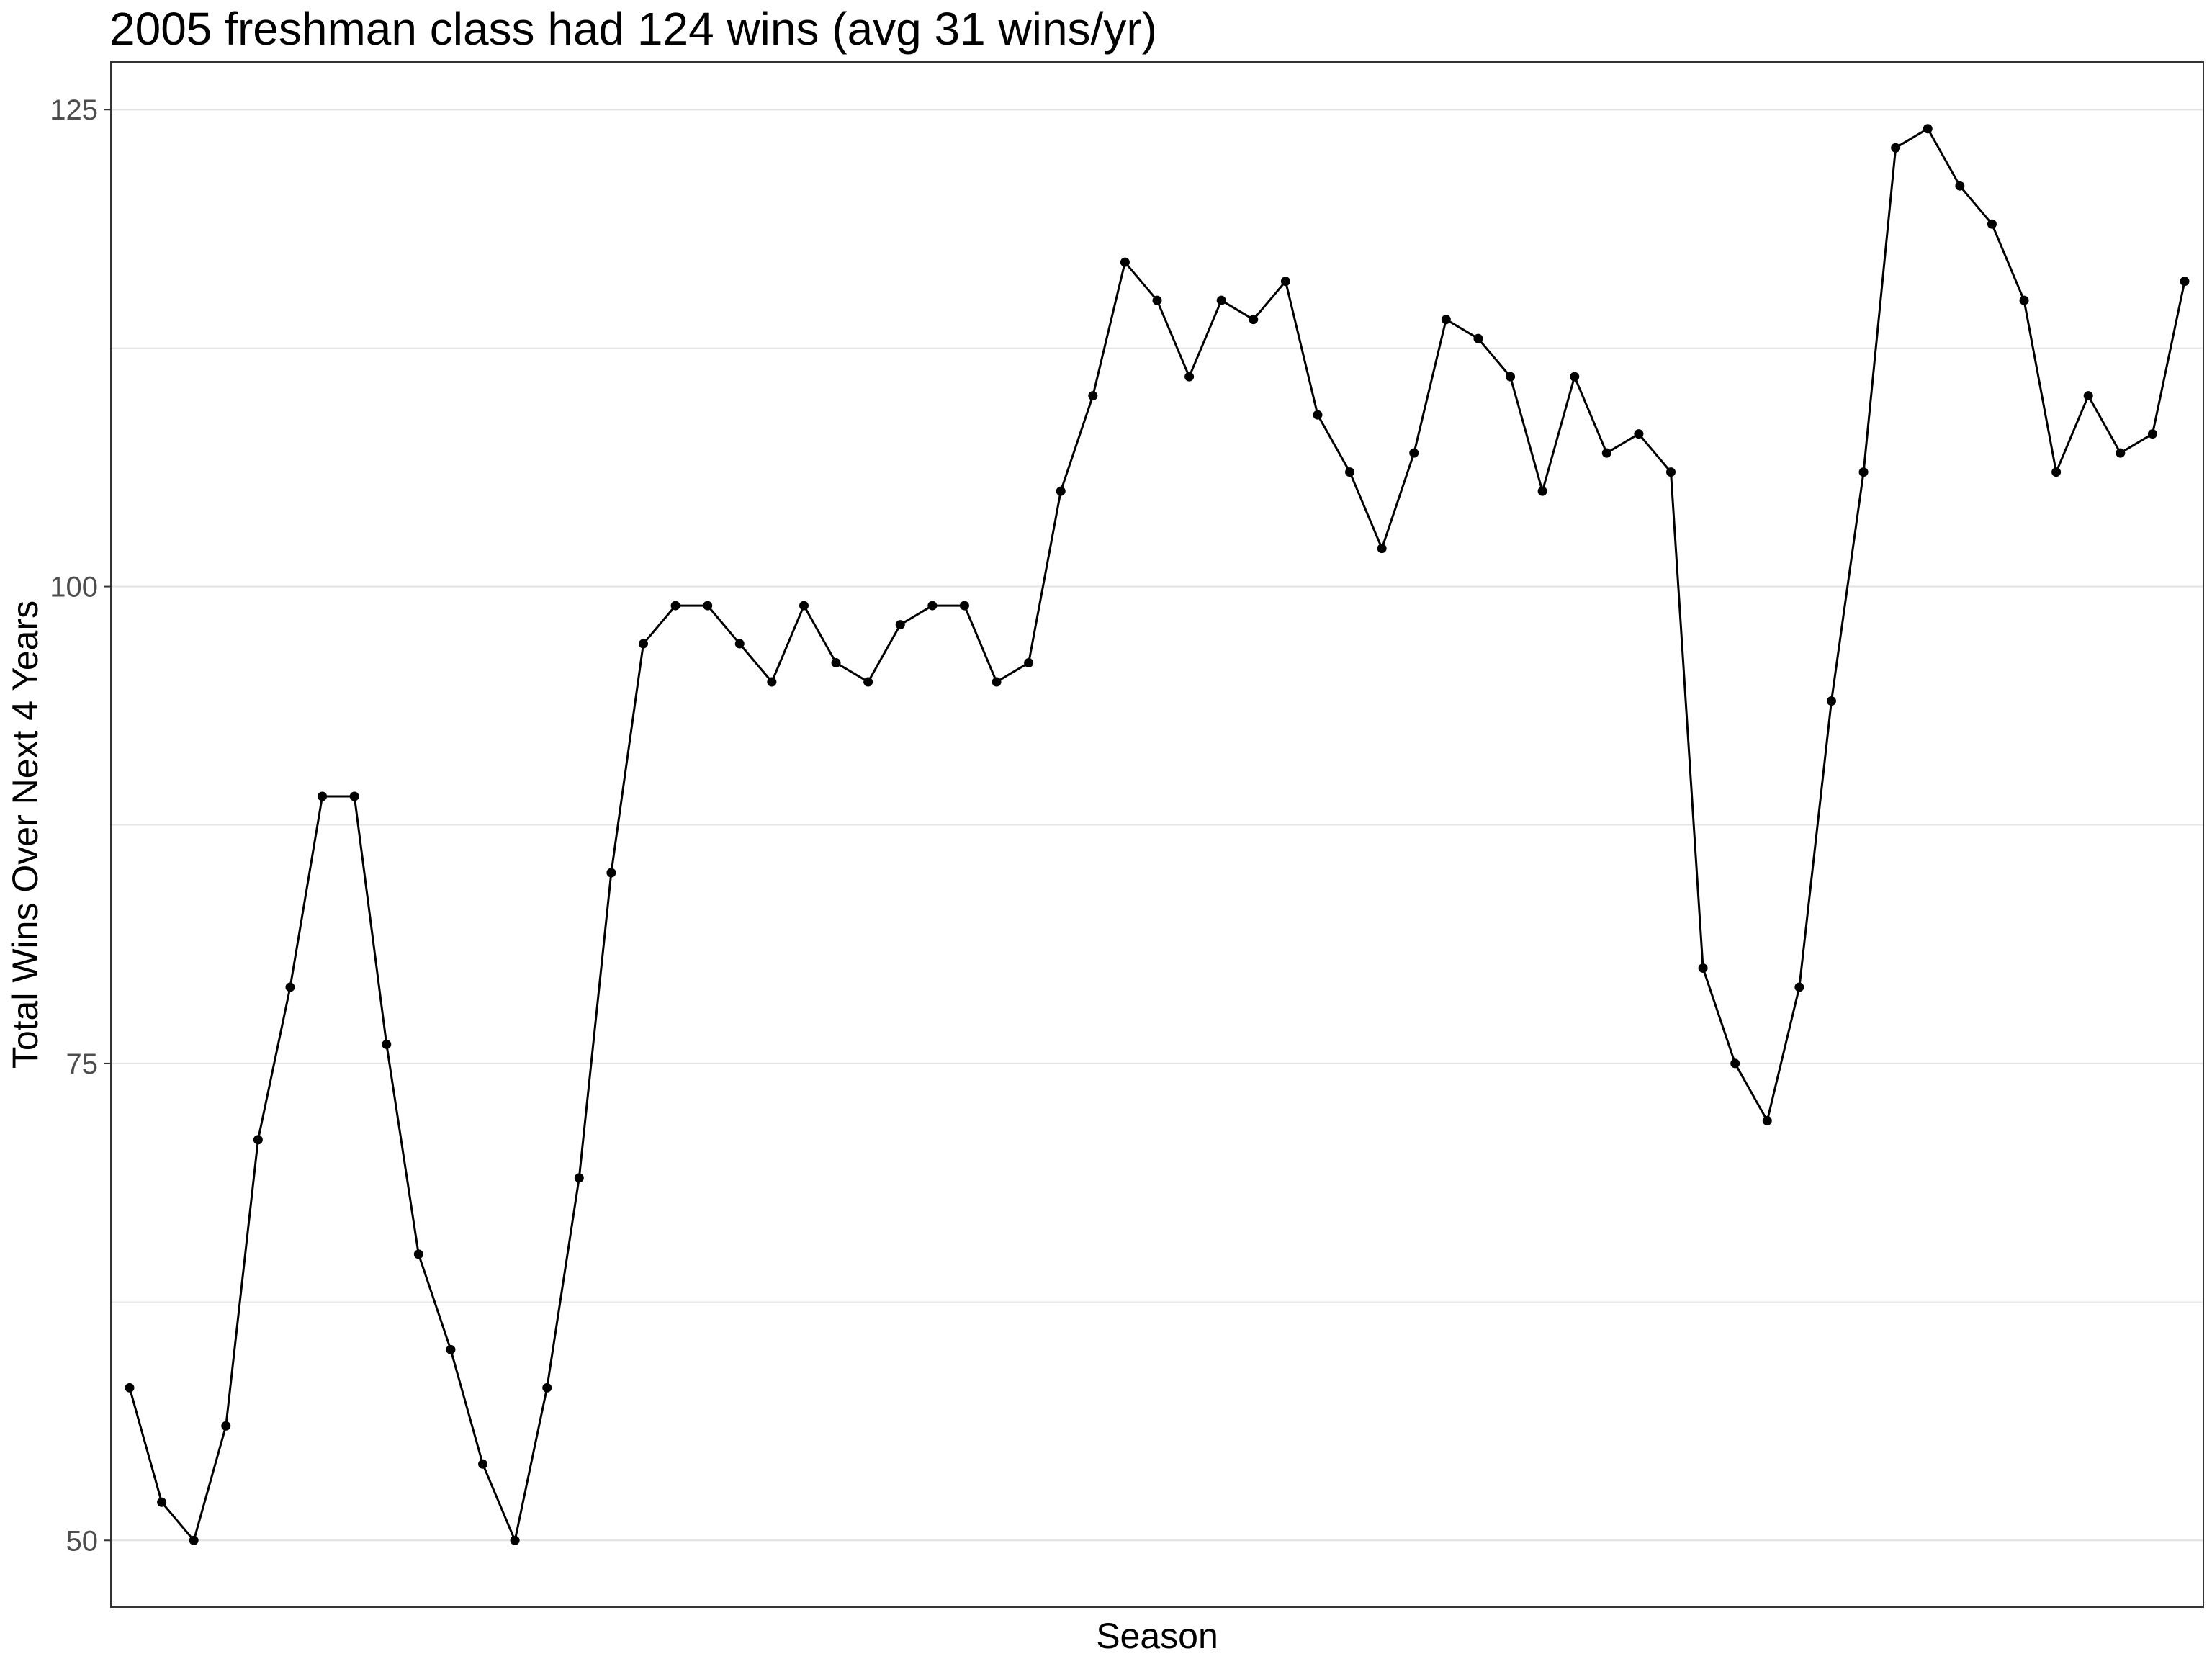 The width and height of the screenshot is (2212, 1659). I want to click on y-axis-ticks: 50 75 100 125, so click(80, 826).